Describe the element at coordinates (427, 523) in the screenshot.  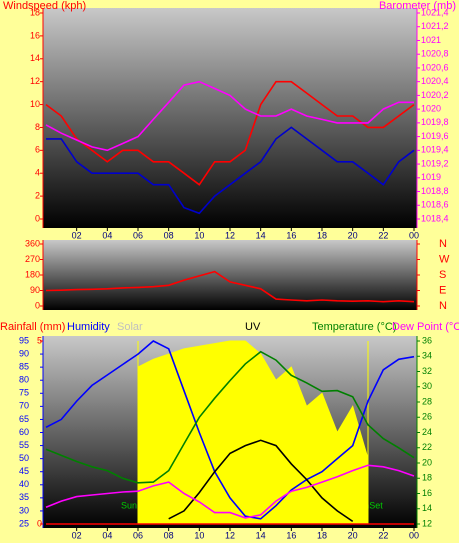
I see `y2-tick-label: 12` at that location.